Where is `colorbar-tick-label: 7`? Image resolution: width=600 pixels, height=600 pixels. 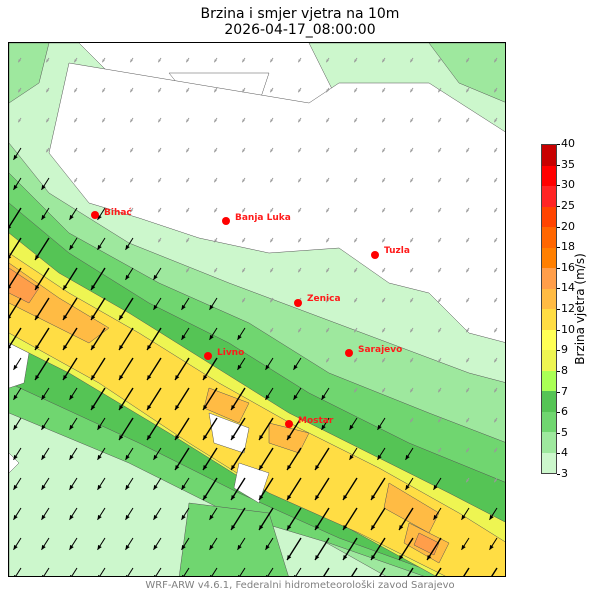
colorbar-tick-label: 7 is located at coordinates (564, 391).